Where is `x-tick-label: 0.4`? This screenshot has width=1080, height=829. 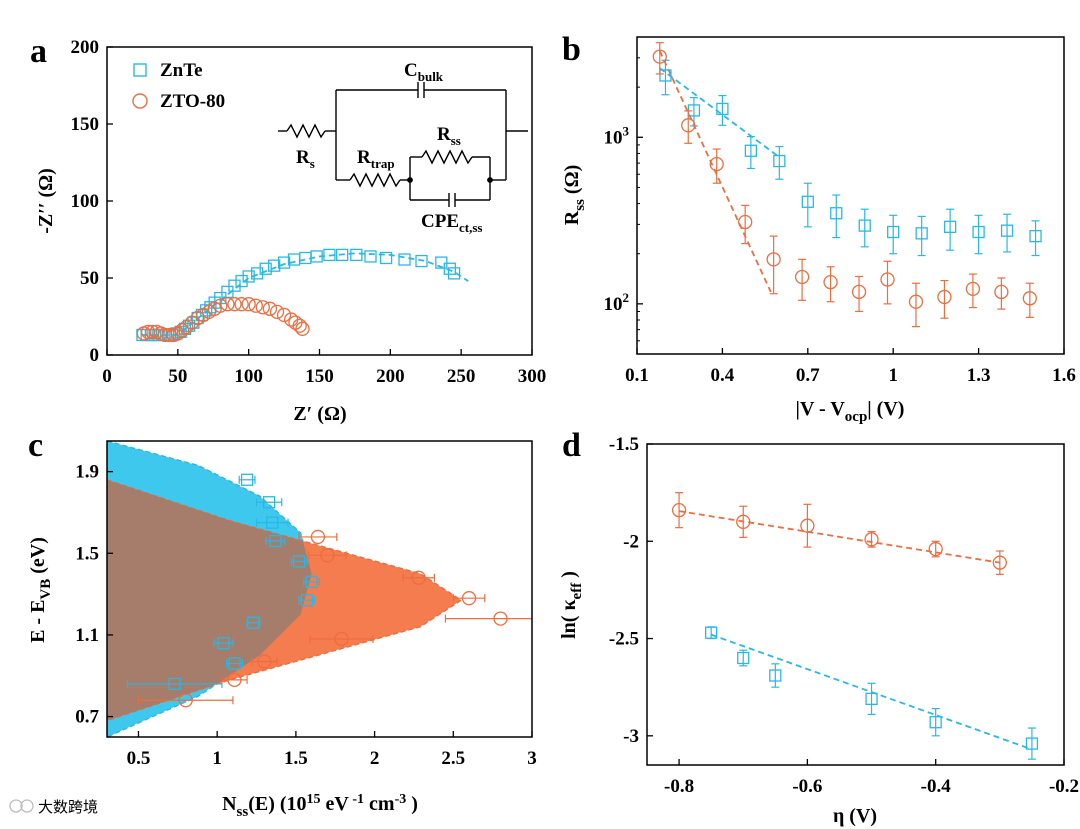 x-tick-label: 0.4 is located at coordinates (723, 375).